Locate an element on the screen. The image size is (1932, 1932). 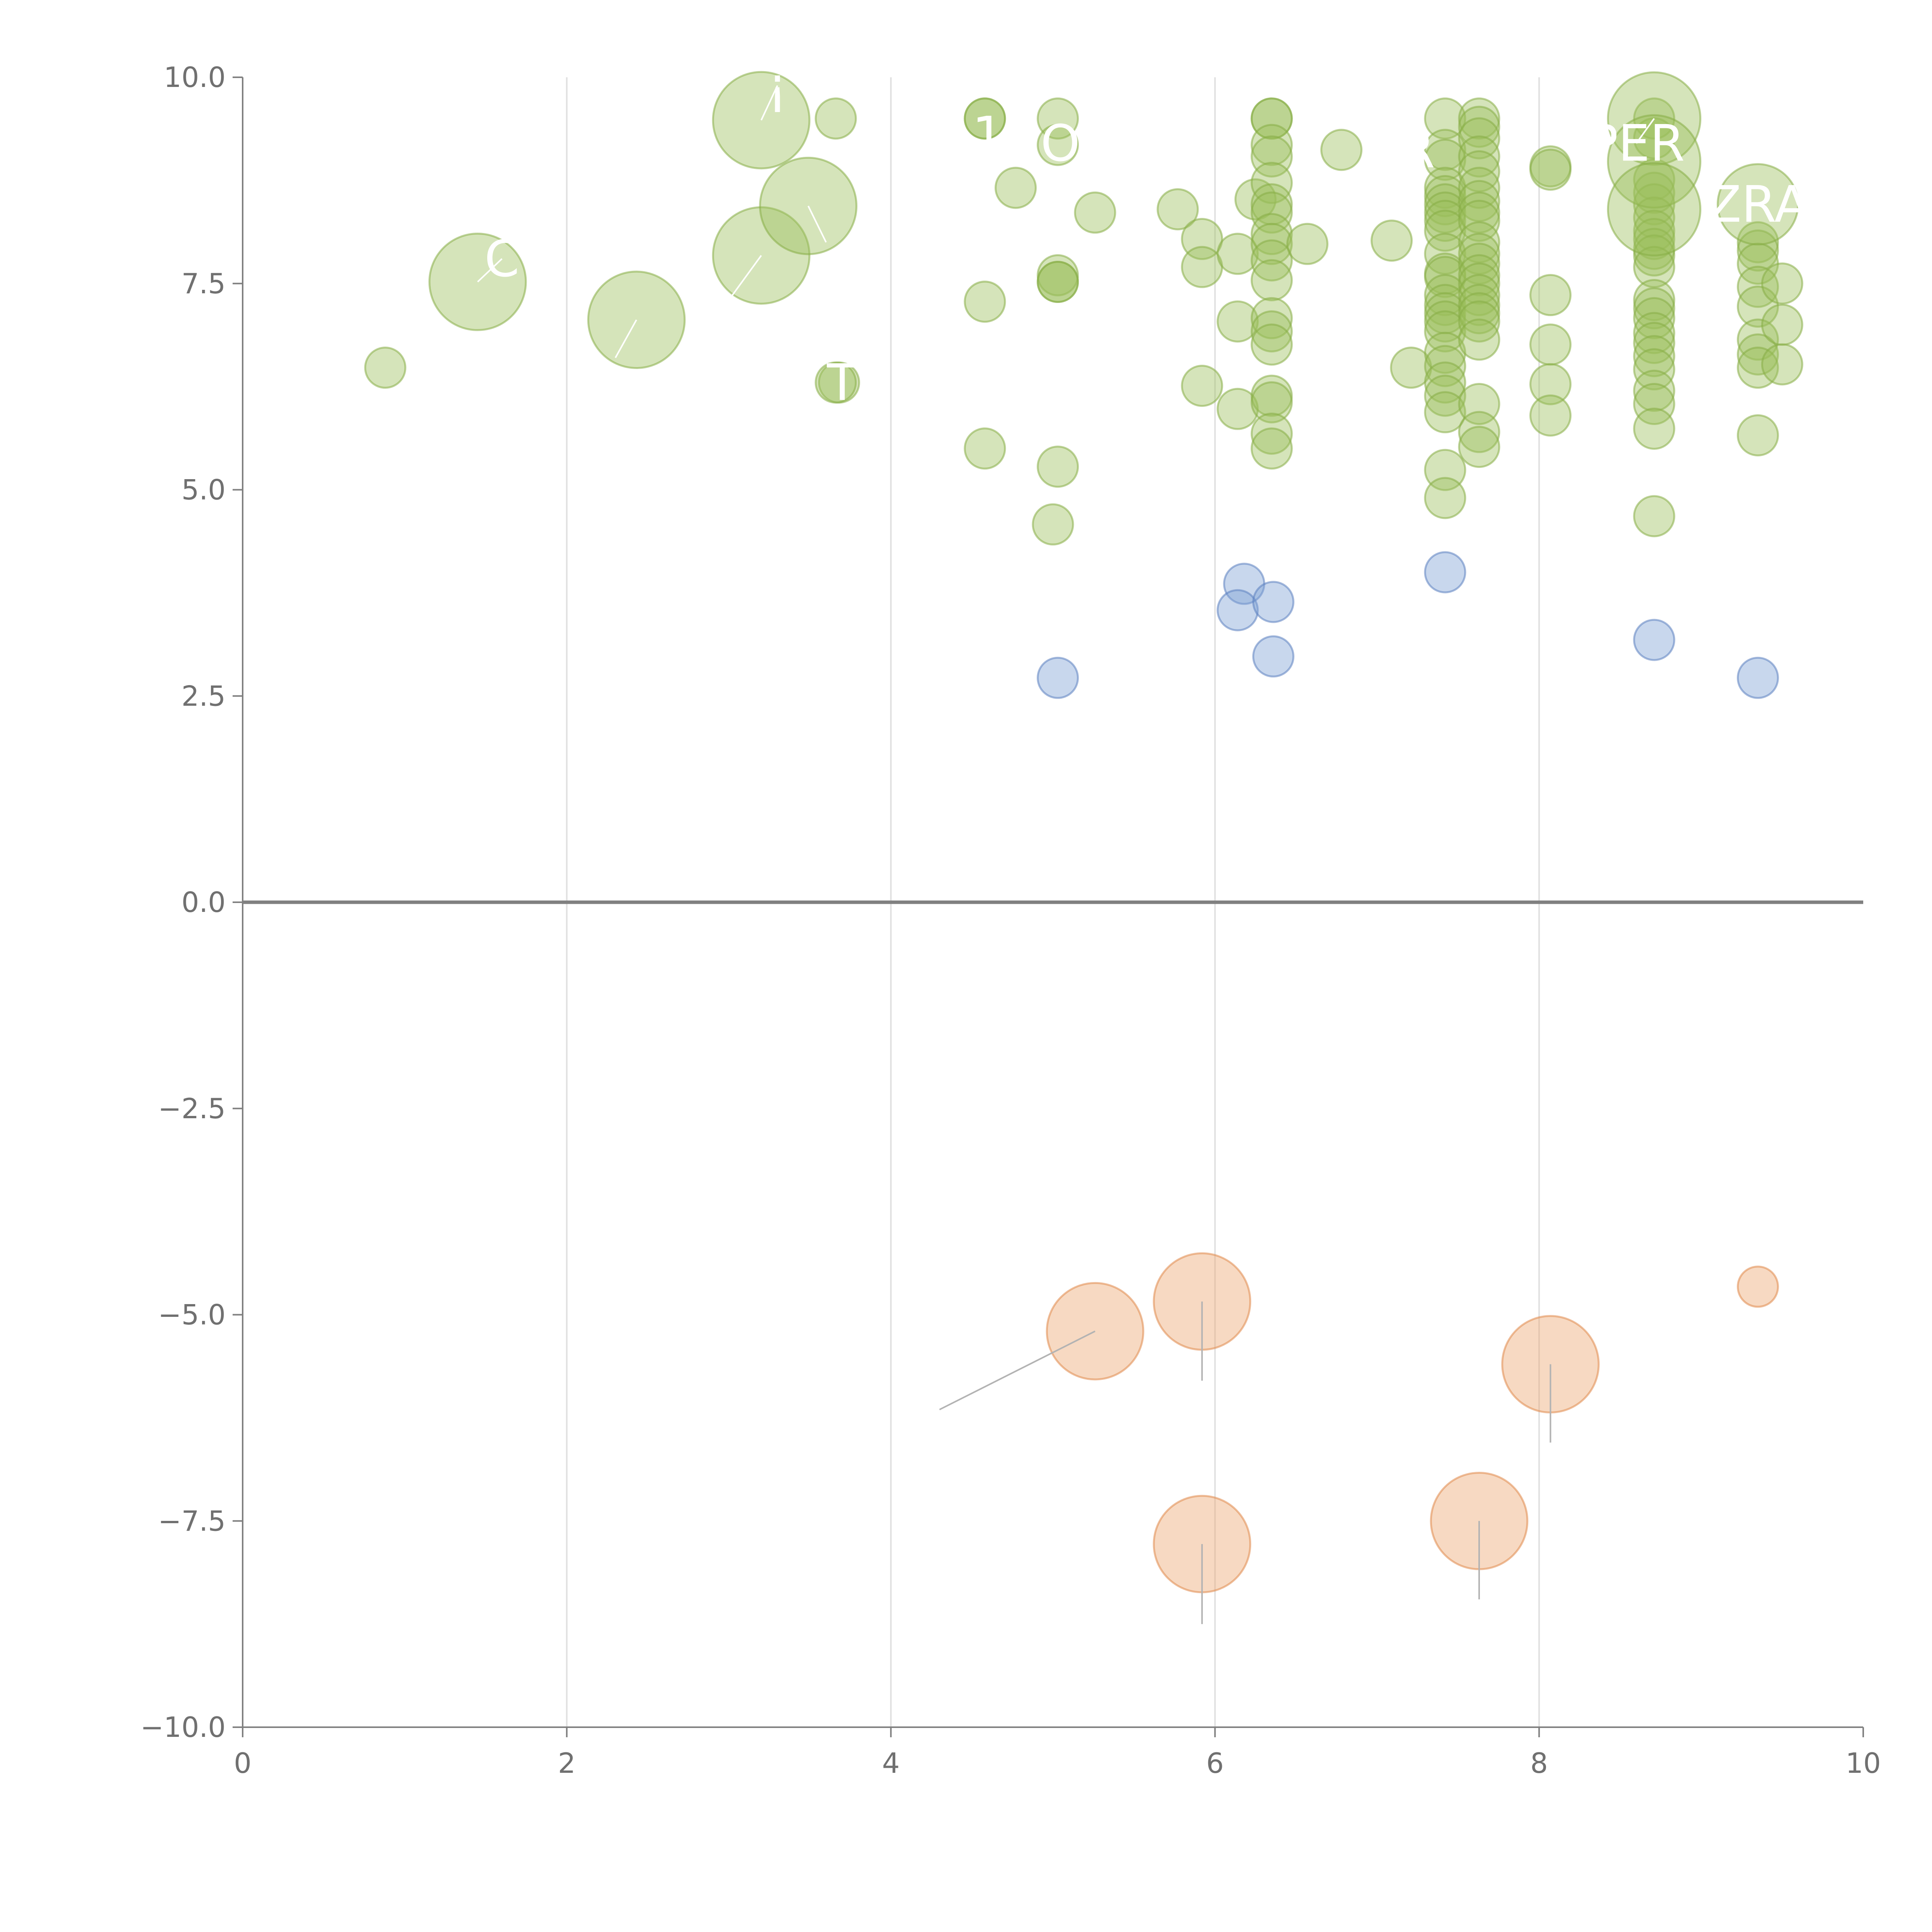
y-tick-label: 5.0 is located at coordinates (204, 490).